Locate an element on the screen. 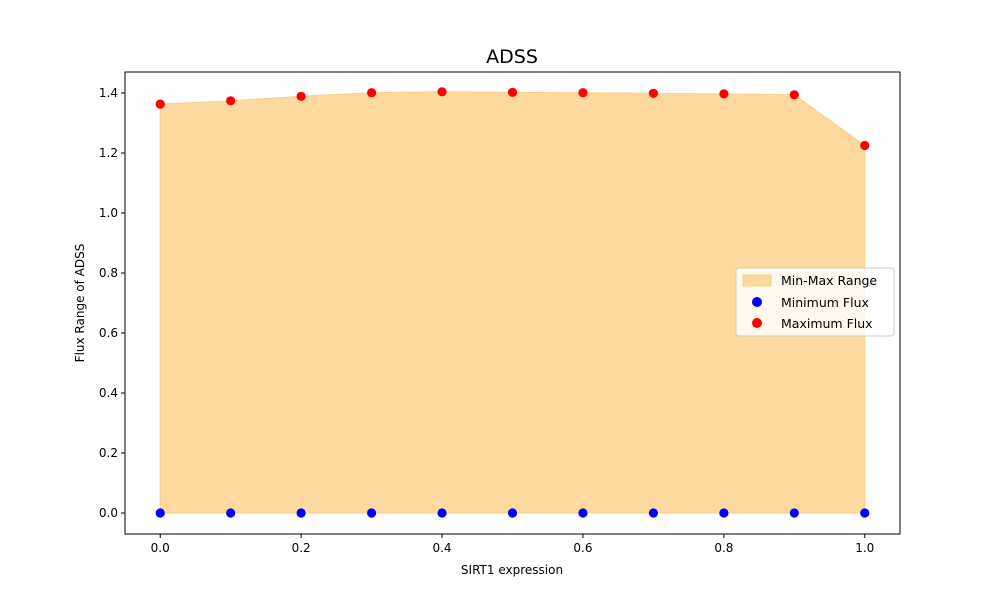 Image resolution: width=1000 pixels, height=600 pixels. x-axis-ticks: 0.0 0.2 0.4 0.6 0.8 1.0 is located at coordinates (512, 544).